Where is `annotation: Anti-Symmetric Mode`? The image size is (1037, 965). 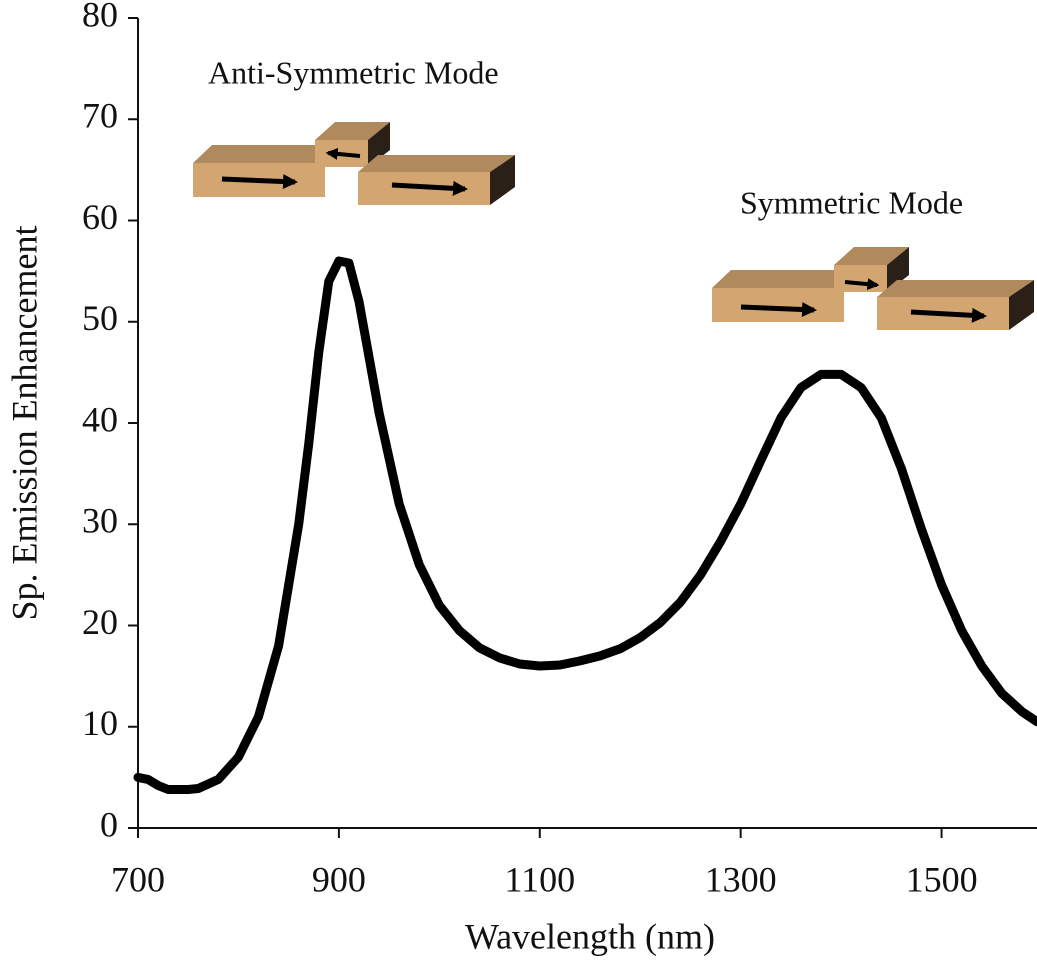 annotation: Anti-Symmetric Mode is located at coordinates (353, 72).